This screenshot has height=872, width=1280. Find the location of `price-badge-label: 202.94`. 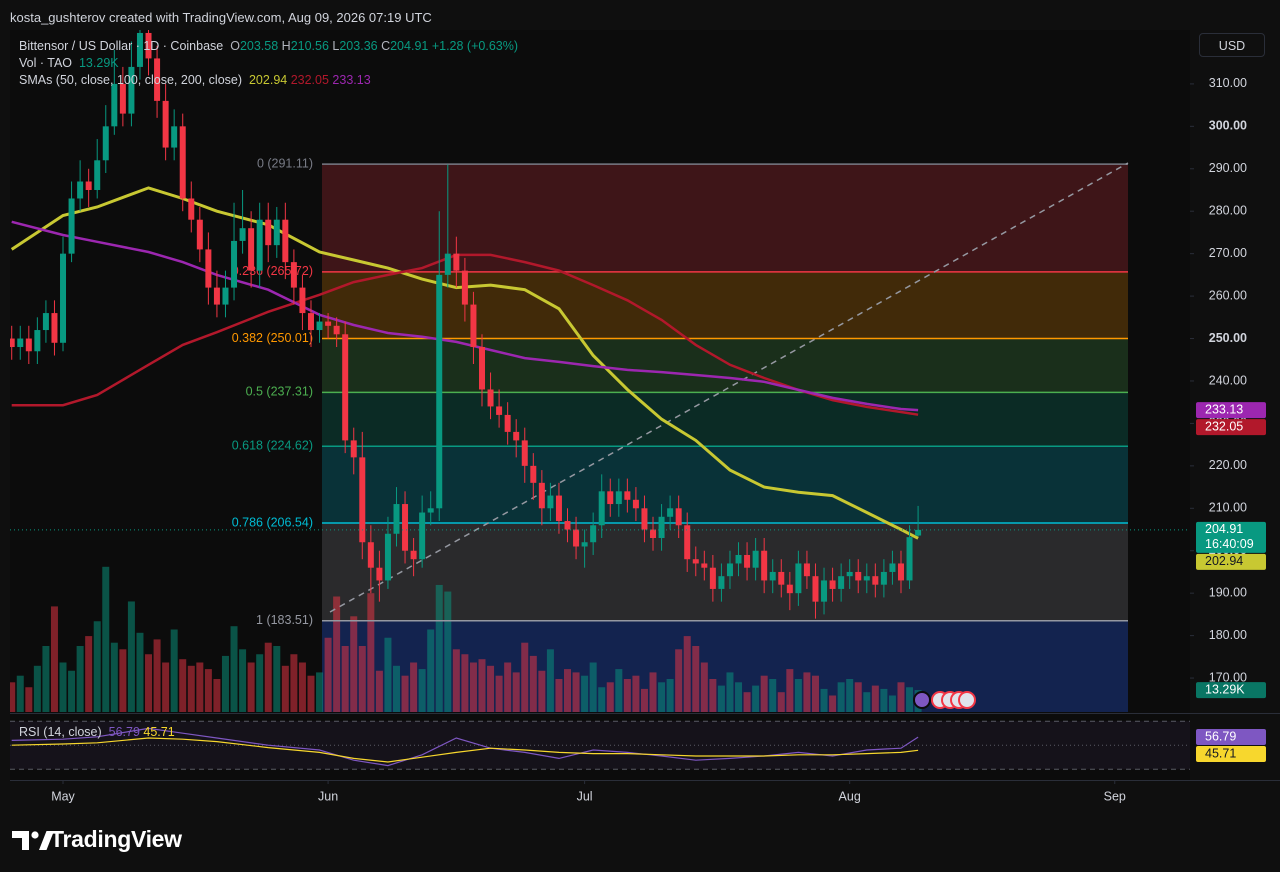

price-badge-label: 202.94 is located at coordinates (1224, 561).